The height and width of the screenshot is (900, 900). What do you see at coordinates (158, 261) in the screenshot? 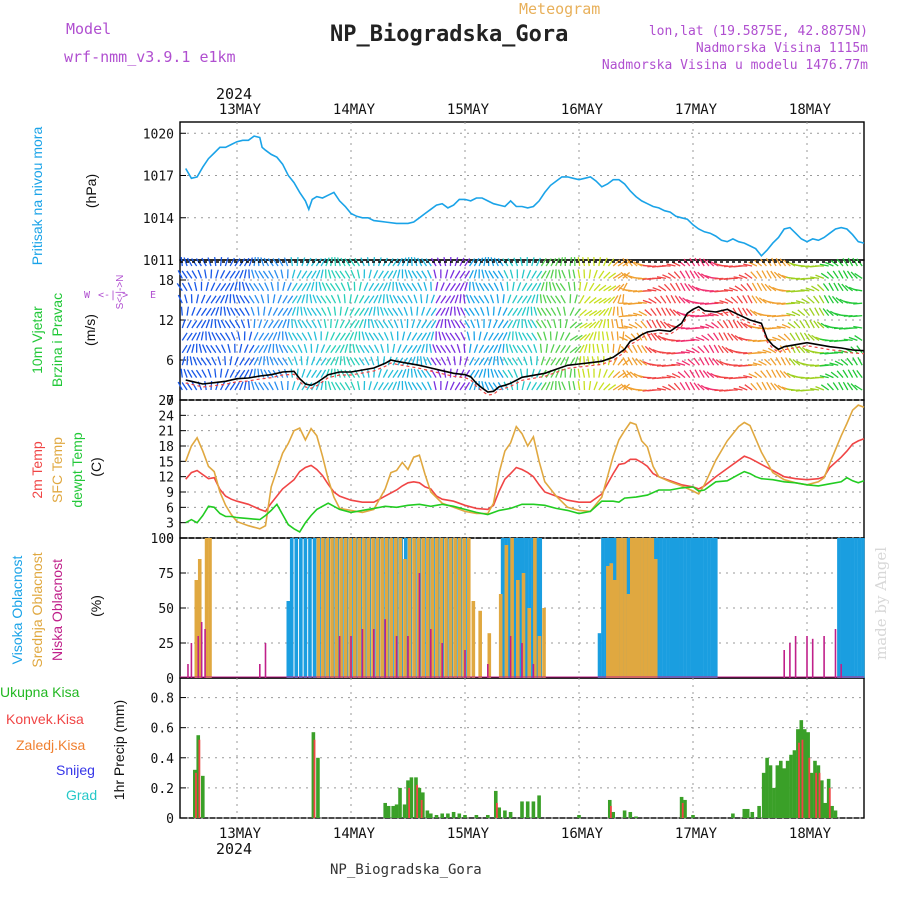
I see `ytick-label-pressure: 1011` at bounding box center [158, 261].